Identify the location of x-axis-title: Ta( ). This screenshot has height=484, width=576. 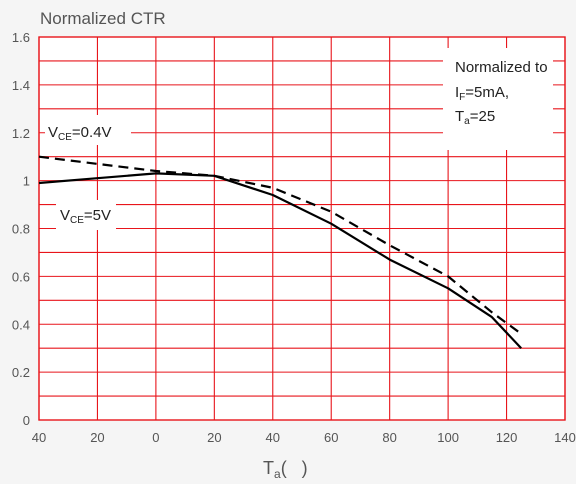
(285, 469).